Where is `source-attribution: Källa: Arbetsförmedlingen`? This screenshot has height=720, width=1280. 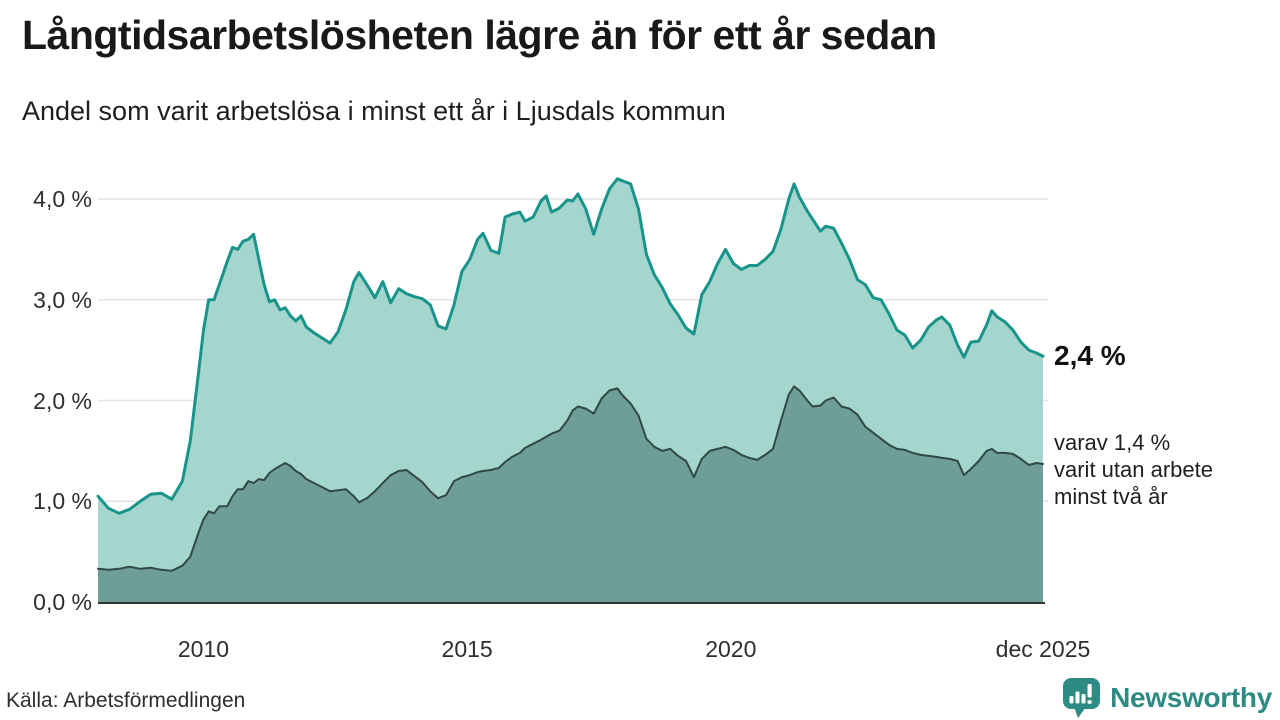 source-attribution: Källa: Arbetsförmedlingen is located at coordinates (126, 700).